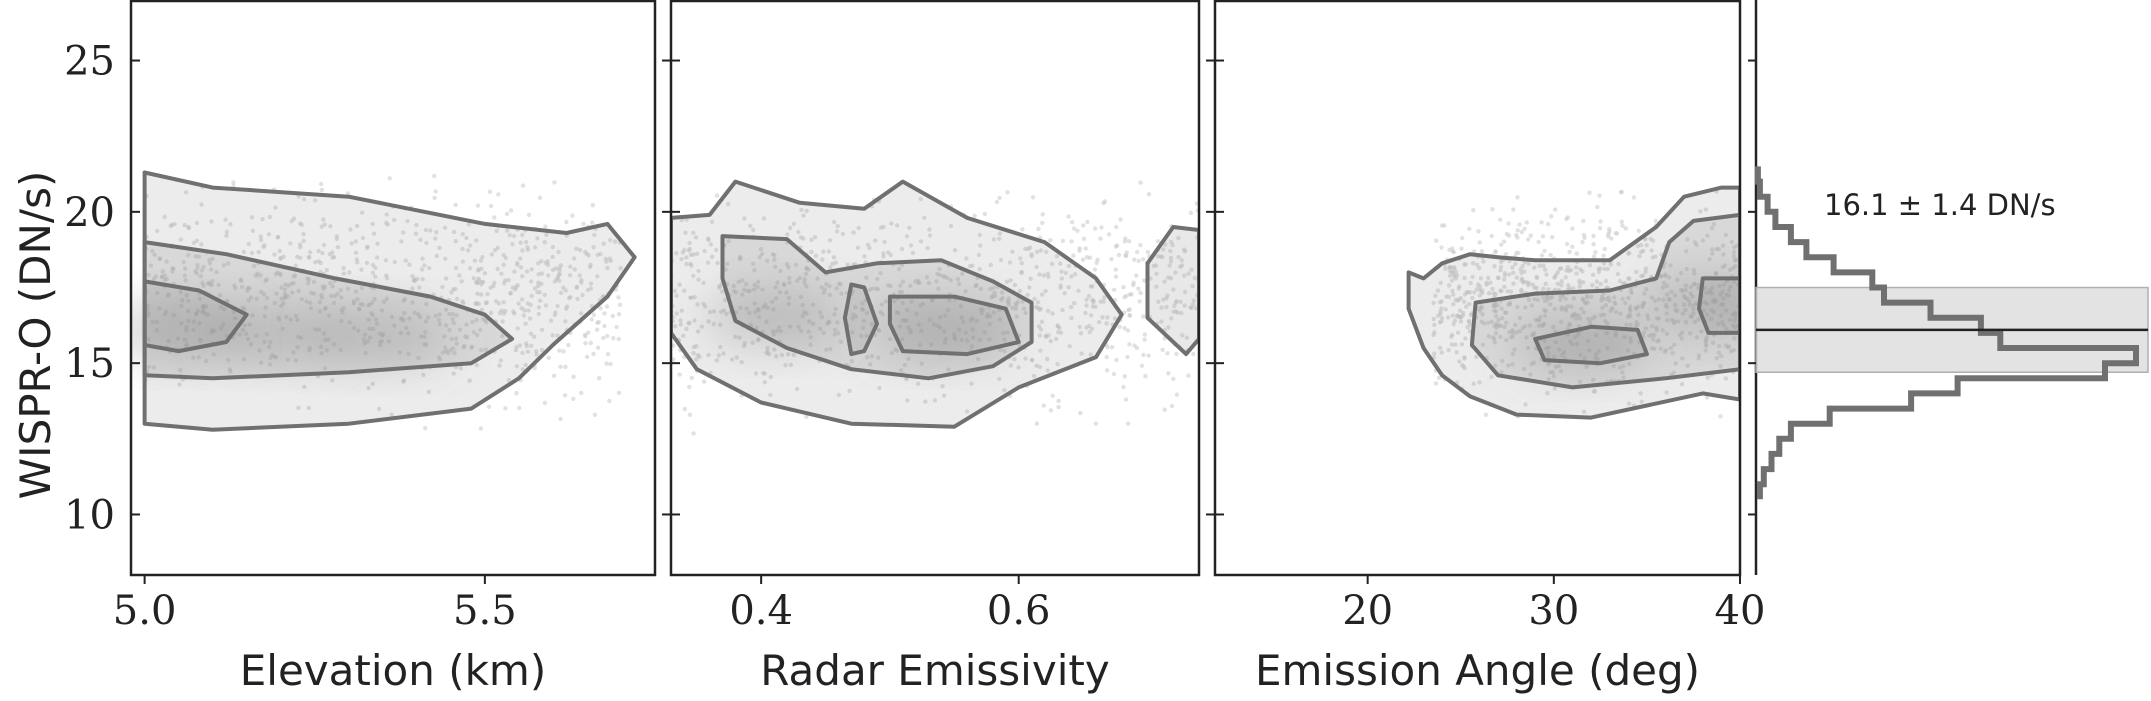 This screenshot has width=2151, height=701. What do you see at coordinates (1477, 670) in the screenshot?
I see `panel-3-x-axis-label: Emission Angle (deg)` at bounding box center [1477, 670].